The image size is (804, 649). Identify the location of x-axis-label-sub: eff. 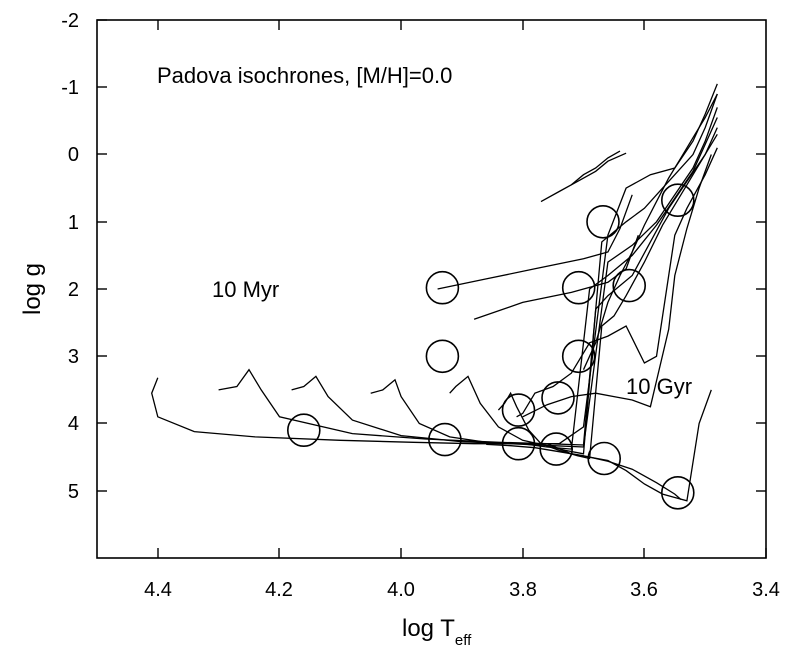
(463, 640).